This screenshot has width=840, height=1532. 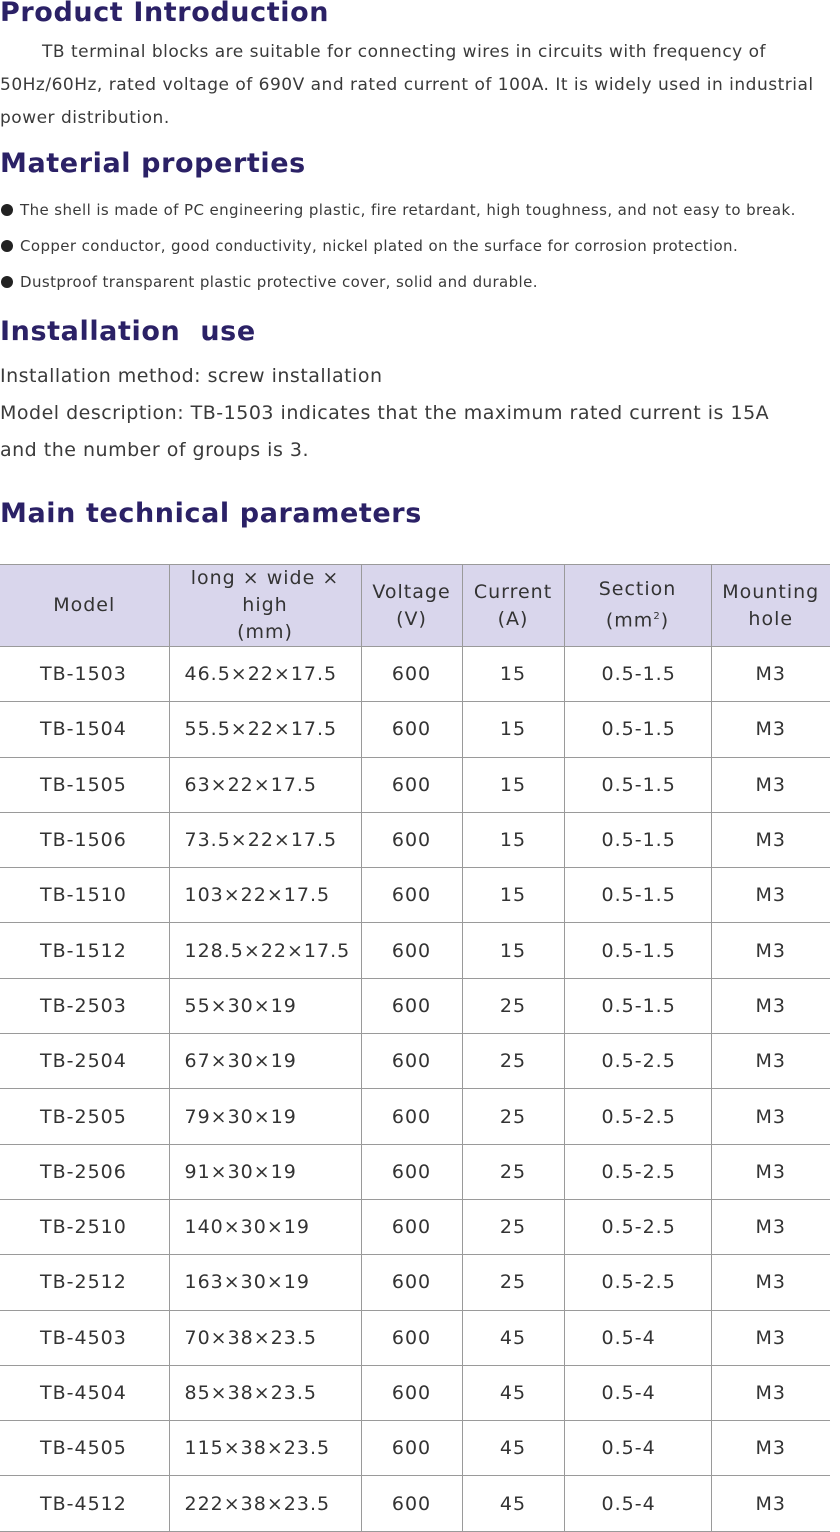 I want to click on cell-model: TB-1506, so click(x=85, y=840).